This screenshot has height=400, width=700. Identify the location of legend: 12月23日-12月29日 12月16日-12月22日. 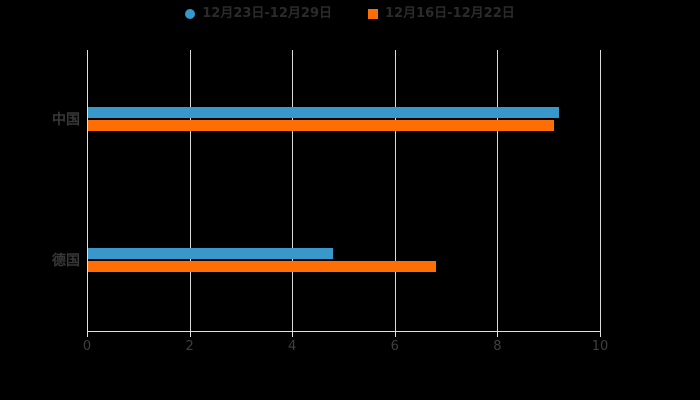
(350, 14).